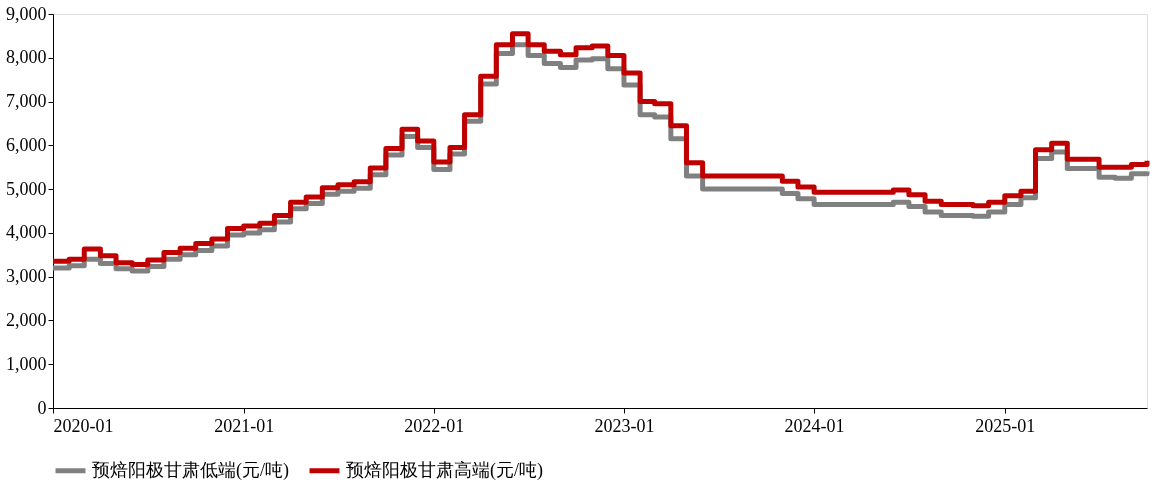 The image size is (1155, 486). Describe the element at coordinates (190, 470) in the screenshot. I see `legend-label: 预焙阳极甘肃低端(元/吨)` at that location.